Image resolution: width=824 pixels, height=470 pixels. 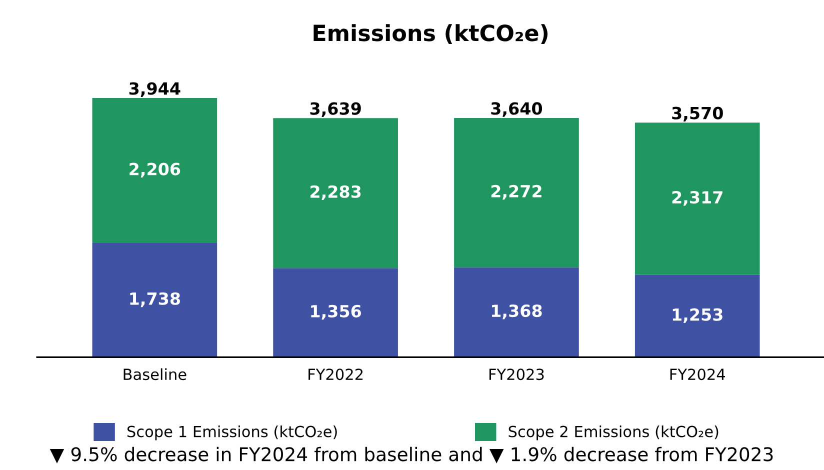 What do you see at coordinates (232, 432) in the screenshot?
I see `legend-label: Scope 1 Emissions (ktCO₂e)` at bounding box center [232, 432].